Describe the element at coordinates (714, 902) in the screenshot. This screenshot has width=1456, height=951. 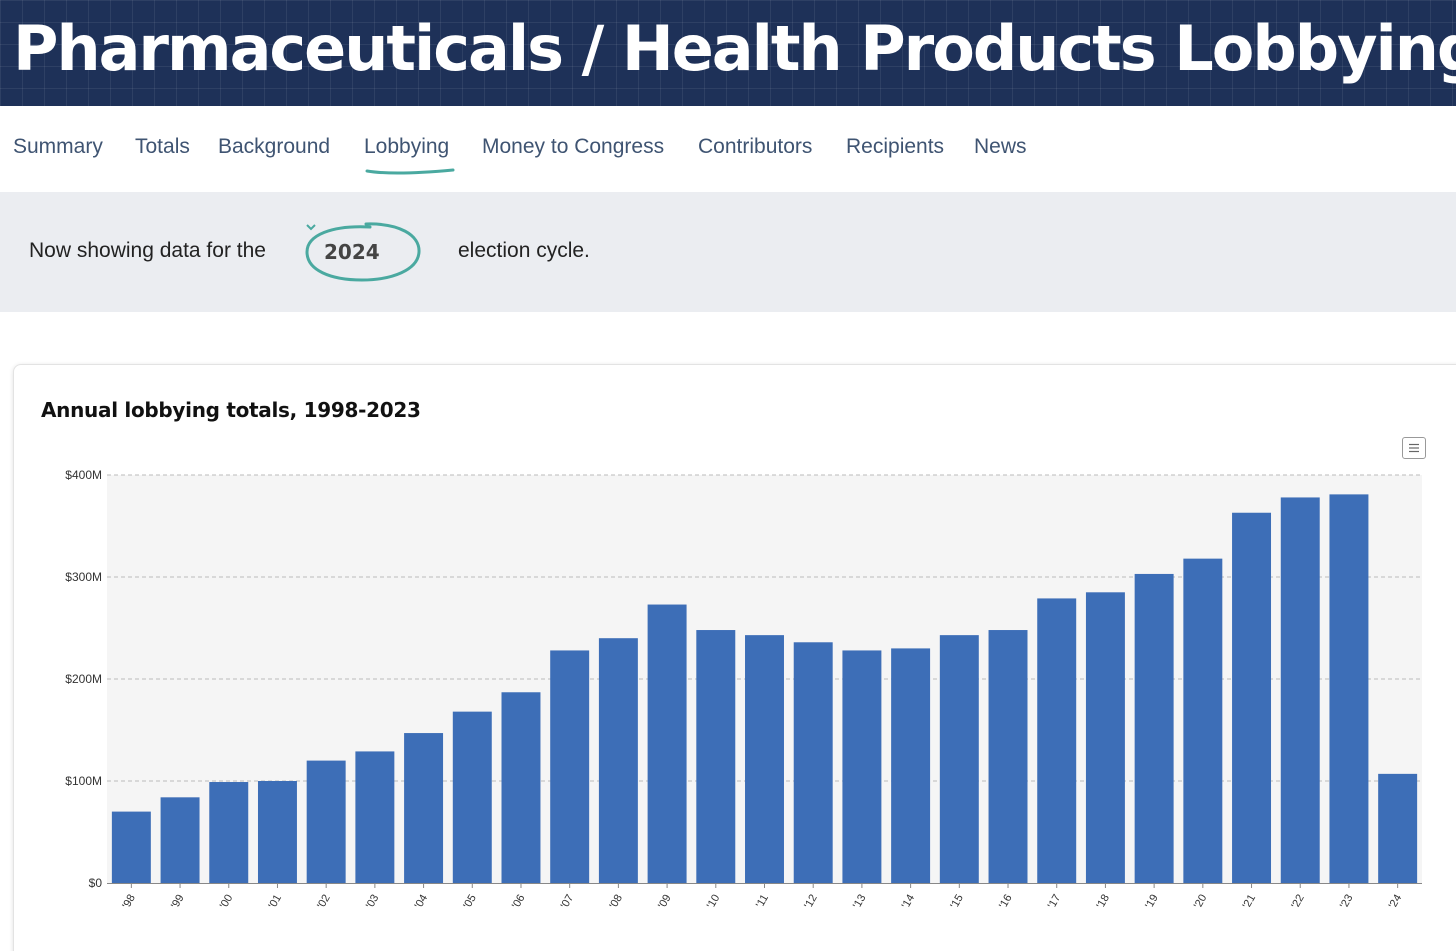
I see `x-tick-label: '10` at that location.